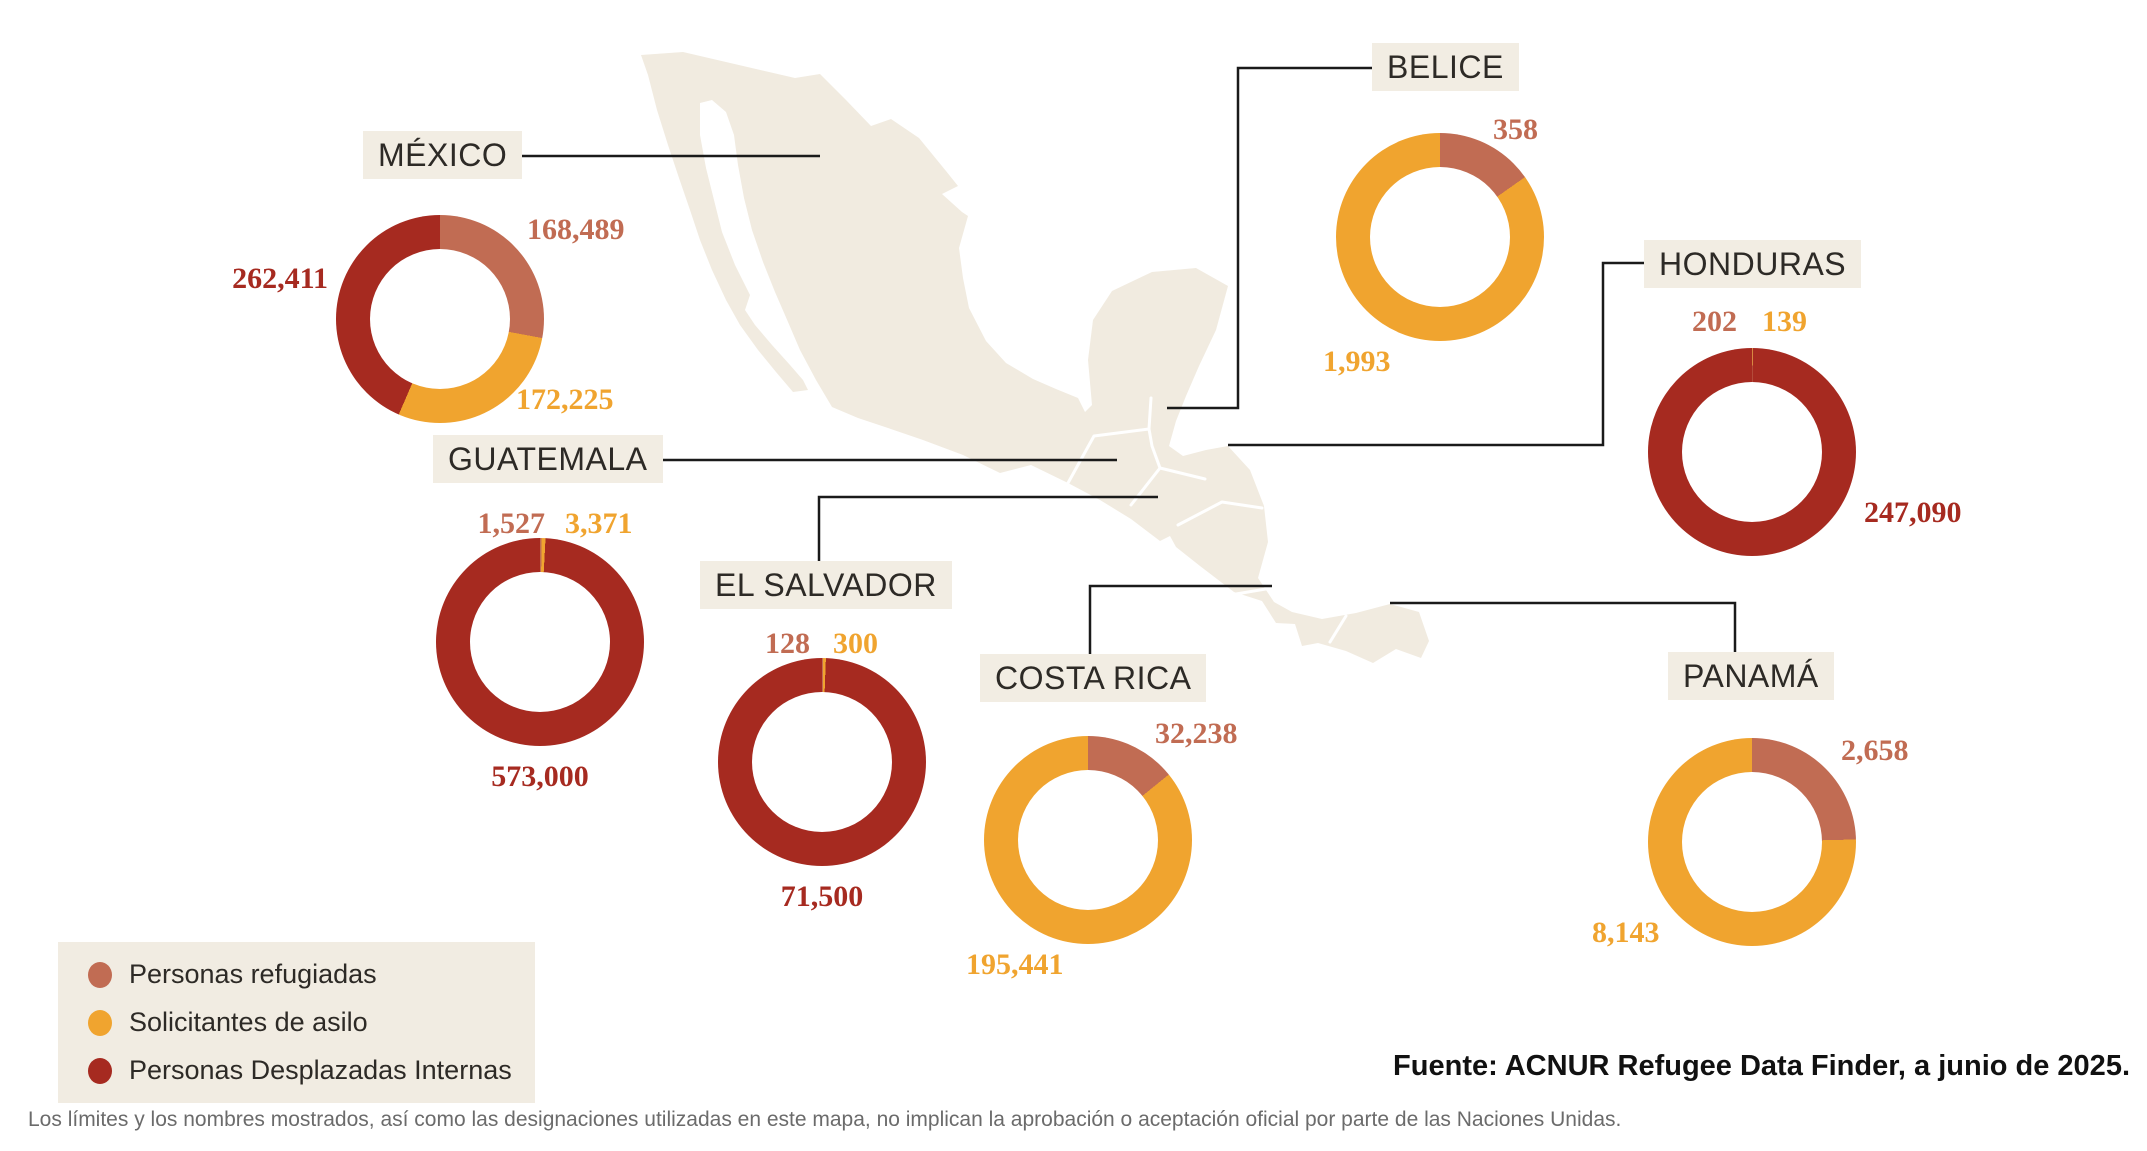 This screenshot has height=1151, width=2147. What do you see at coordinates (253, 974) in the screenshot?
I see `legend-item-label: Personas refugiadas` at bounding box center [253, 974].